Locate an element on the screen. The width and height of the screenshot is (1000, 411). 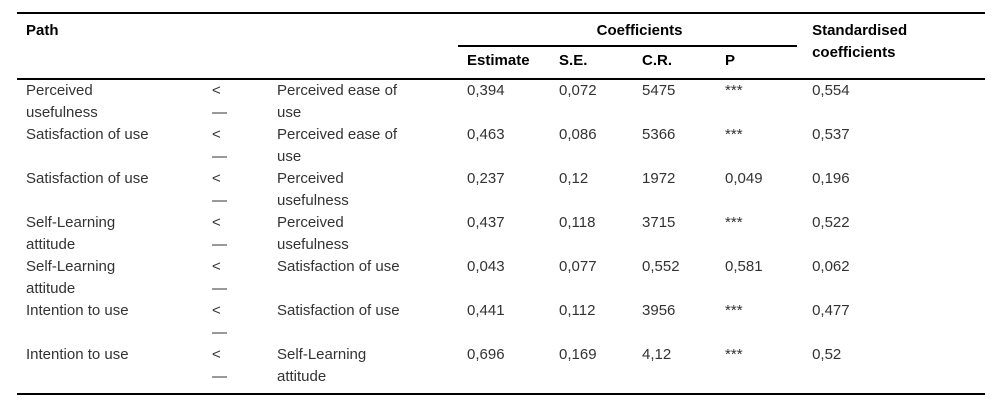
column-header-se: S.E. is located at coordinates (573, 60).